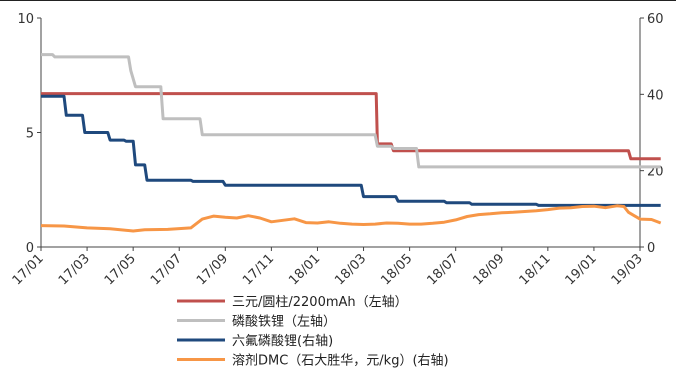 The width and height of the screenshot is (676, 374). Describe the element at coordinates (284, 322) in the screenshot. I see `legend-label: 磷酸铁锂（左轴）` at that location.